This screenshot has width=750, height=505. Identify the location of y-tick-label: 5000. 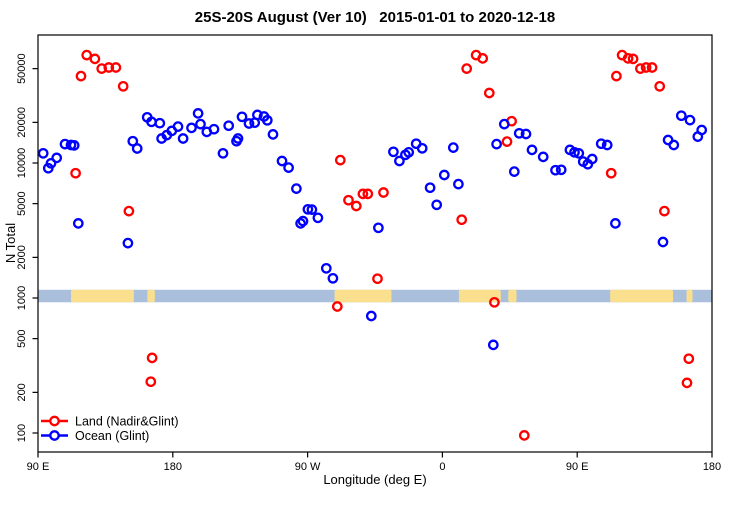
(22, 203).